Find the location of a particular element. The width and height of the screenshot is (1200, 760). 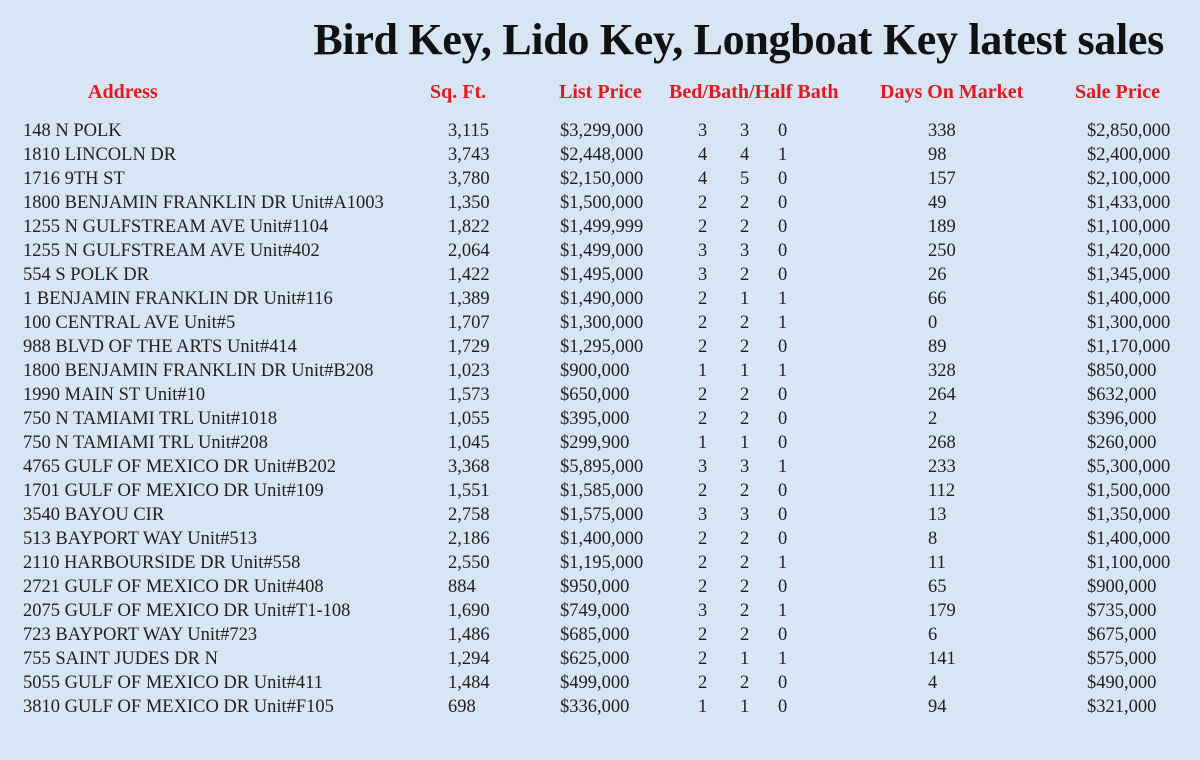

sqft-cell: 1,822 is located at coordinates (469, 227).